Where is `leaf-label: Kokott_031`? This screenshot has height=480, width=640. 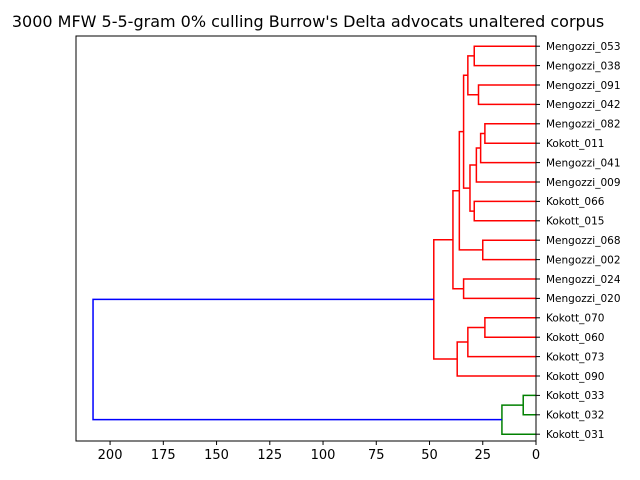
leaf-label: Kokott_031 is located at coordinates (575, 435).